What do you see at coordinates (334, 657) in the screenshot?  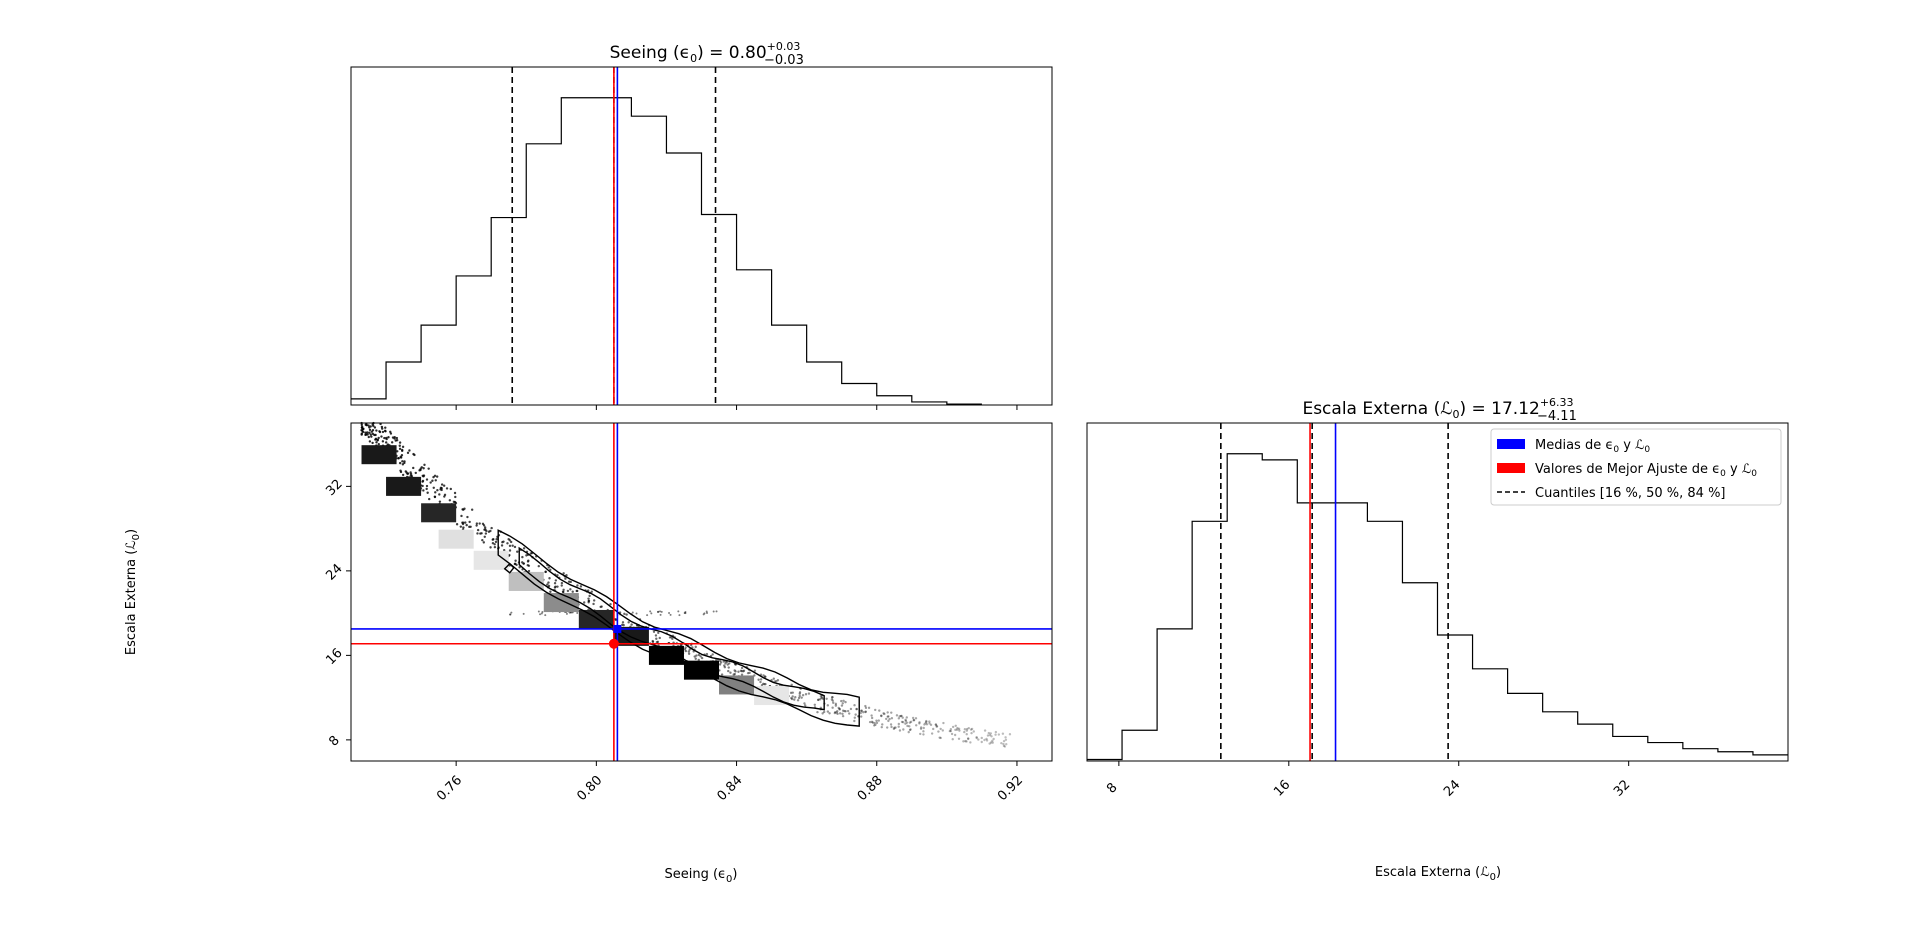 I see `joint-density-y-tick-label: 16` at bounding box center [334, 657].